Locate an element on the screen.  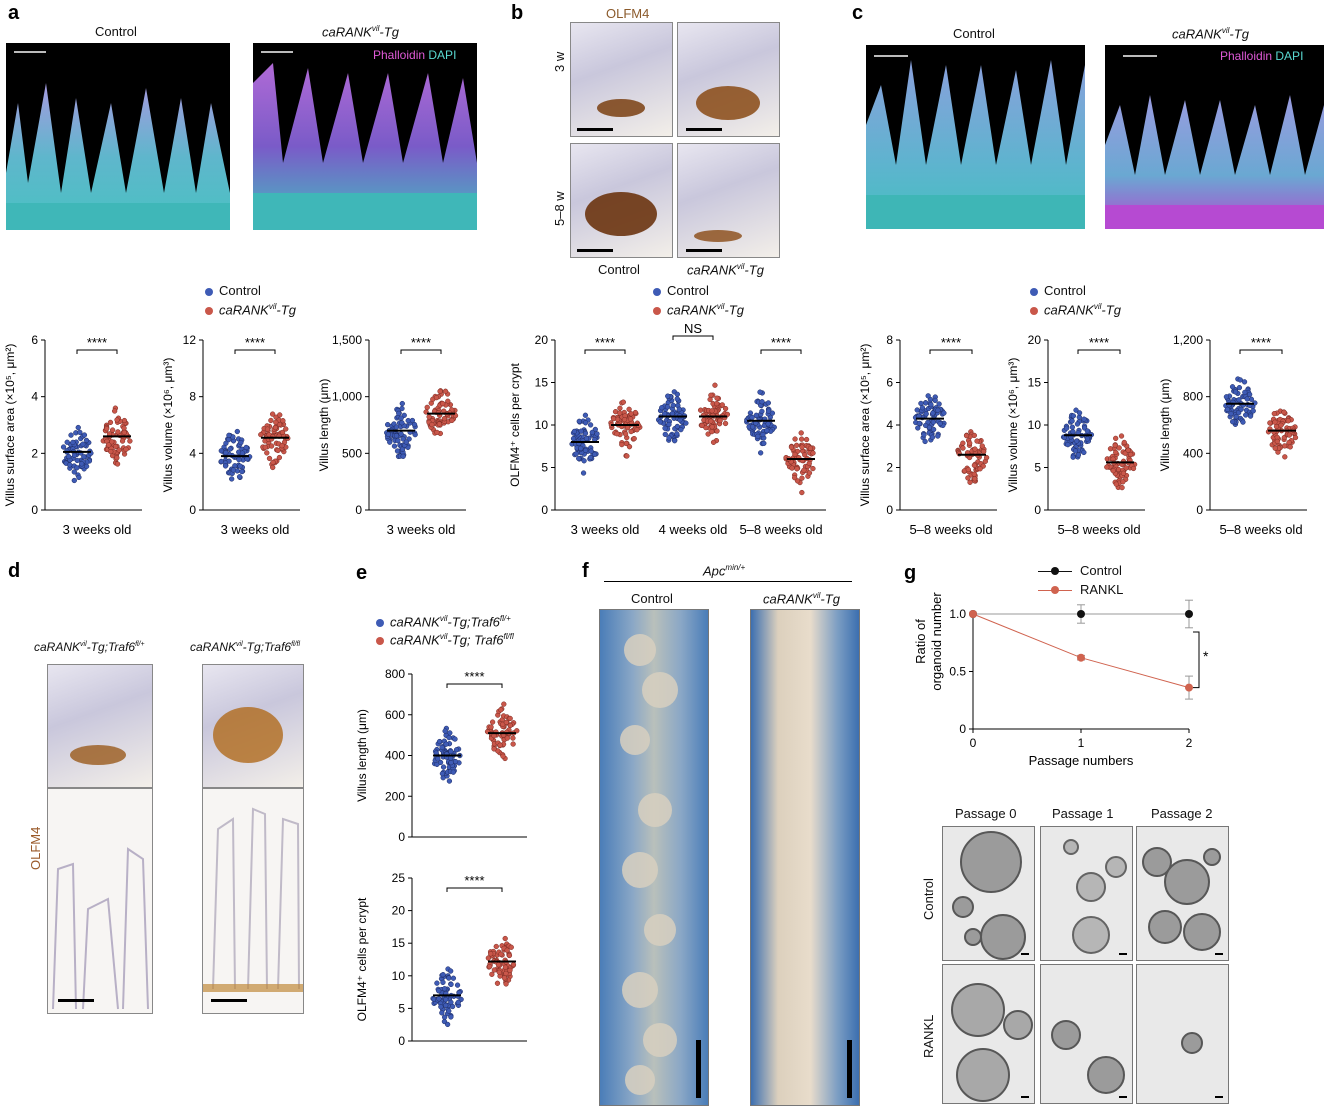
y-tick-label: 0.5 is located at coordinates (957, 672).